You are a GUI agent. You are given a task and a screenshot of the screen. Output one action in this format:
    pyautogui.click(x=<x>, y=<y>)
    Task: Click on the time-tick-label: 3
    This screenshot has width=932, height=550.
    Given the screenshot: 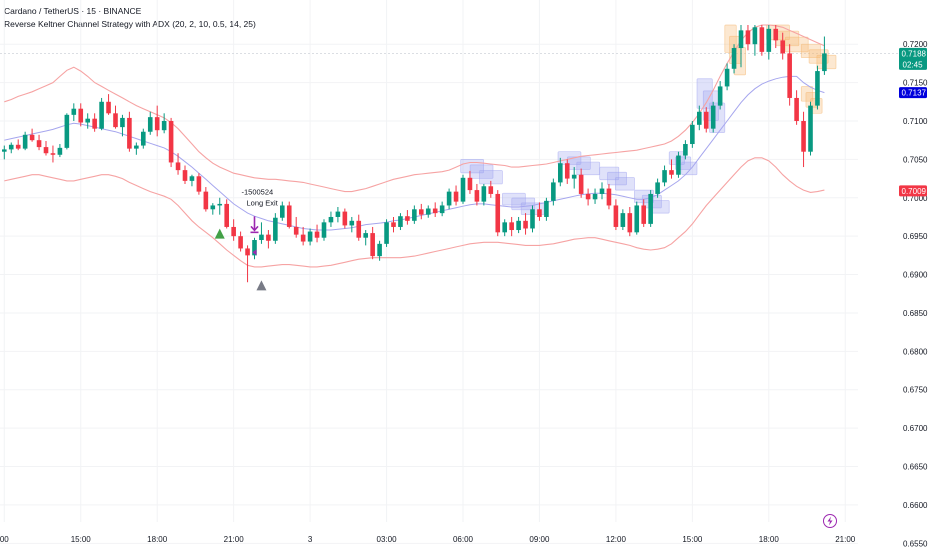 What is the action you would take?
    pyautogui.click(x=310, y=539)
    